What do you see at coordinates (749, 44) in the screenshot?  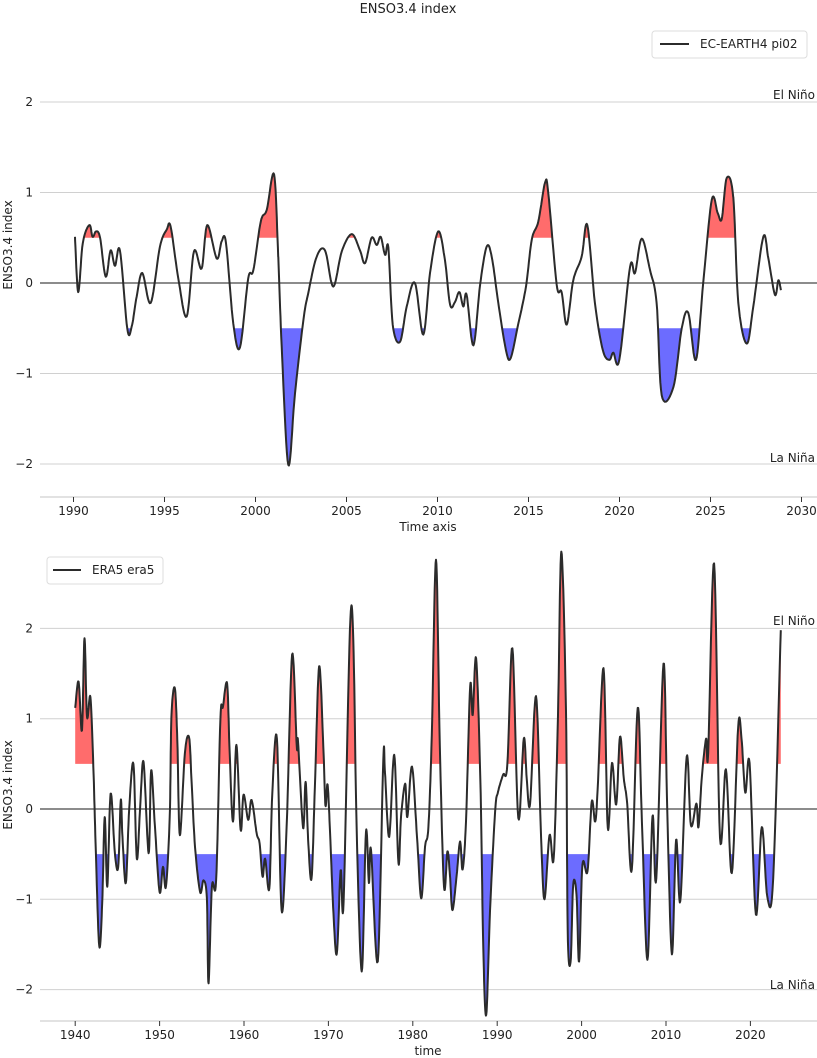 I see `legend-label: EC-EARTH4 pi02` at bounding box center [749, 44].